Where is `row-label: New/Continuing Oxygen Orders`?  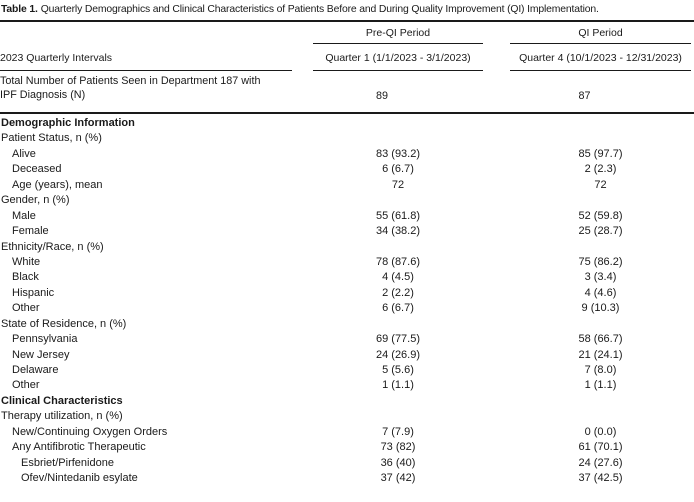
row-label: New/Continuing Oxygen Orders is located at coordinates (90, 431).